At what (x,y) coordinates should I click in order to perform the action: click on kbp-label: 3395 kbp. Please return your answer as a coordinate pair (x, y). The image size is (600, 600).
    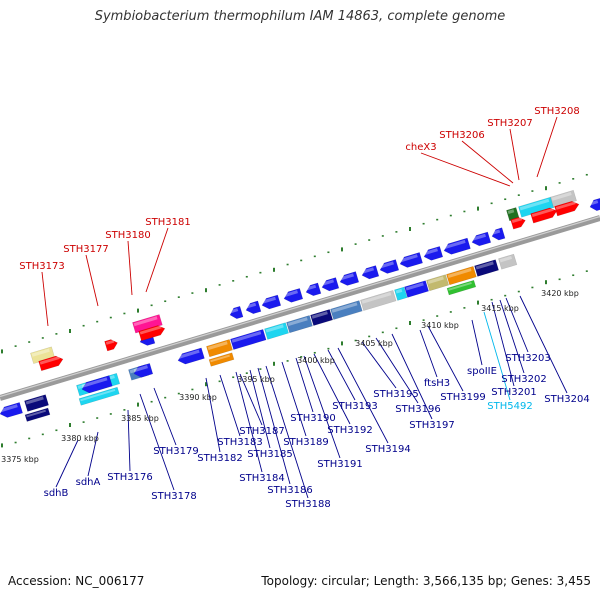
    Looking at the image, I should click on (256, 379).